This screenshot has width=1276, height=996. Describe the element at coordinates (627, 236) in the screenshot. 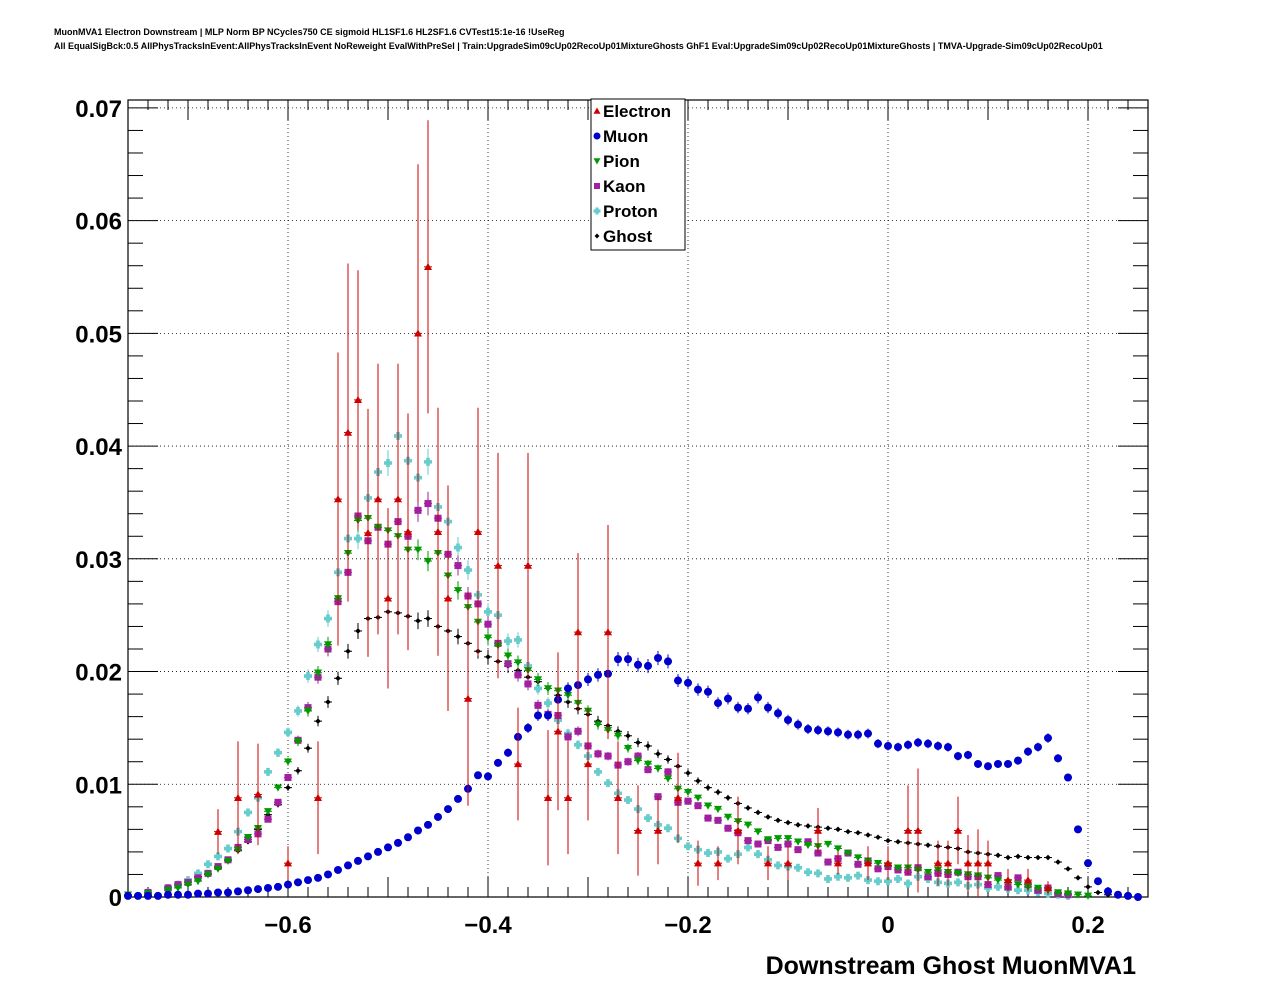

I see `legend-ghost-label: Ghost` at that location.